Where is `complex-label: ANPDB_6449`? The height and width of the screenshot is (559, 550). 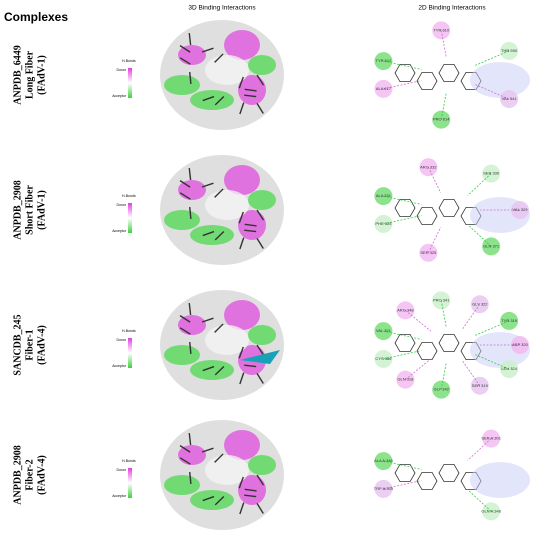
complex-label: ANPDB_6449 is located at coordinates (17, 74).